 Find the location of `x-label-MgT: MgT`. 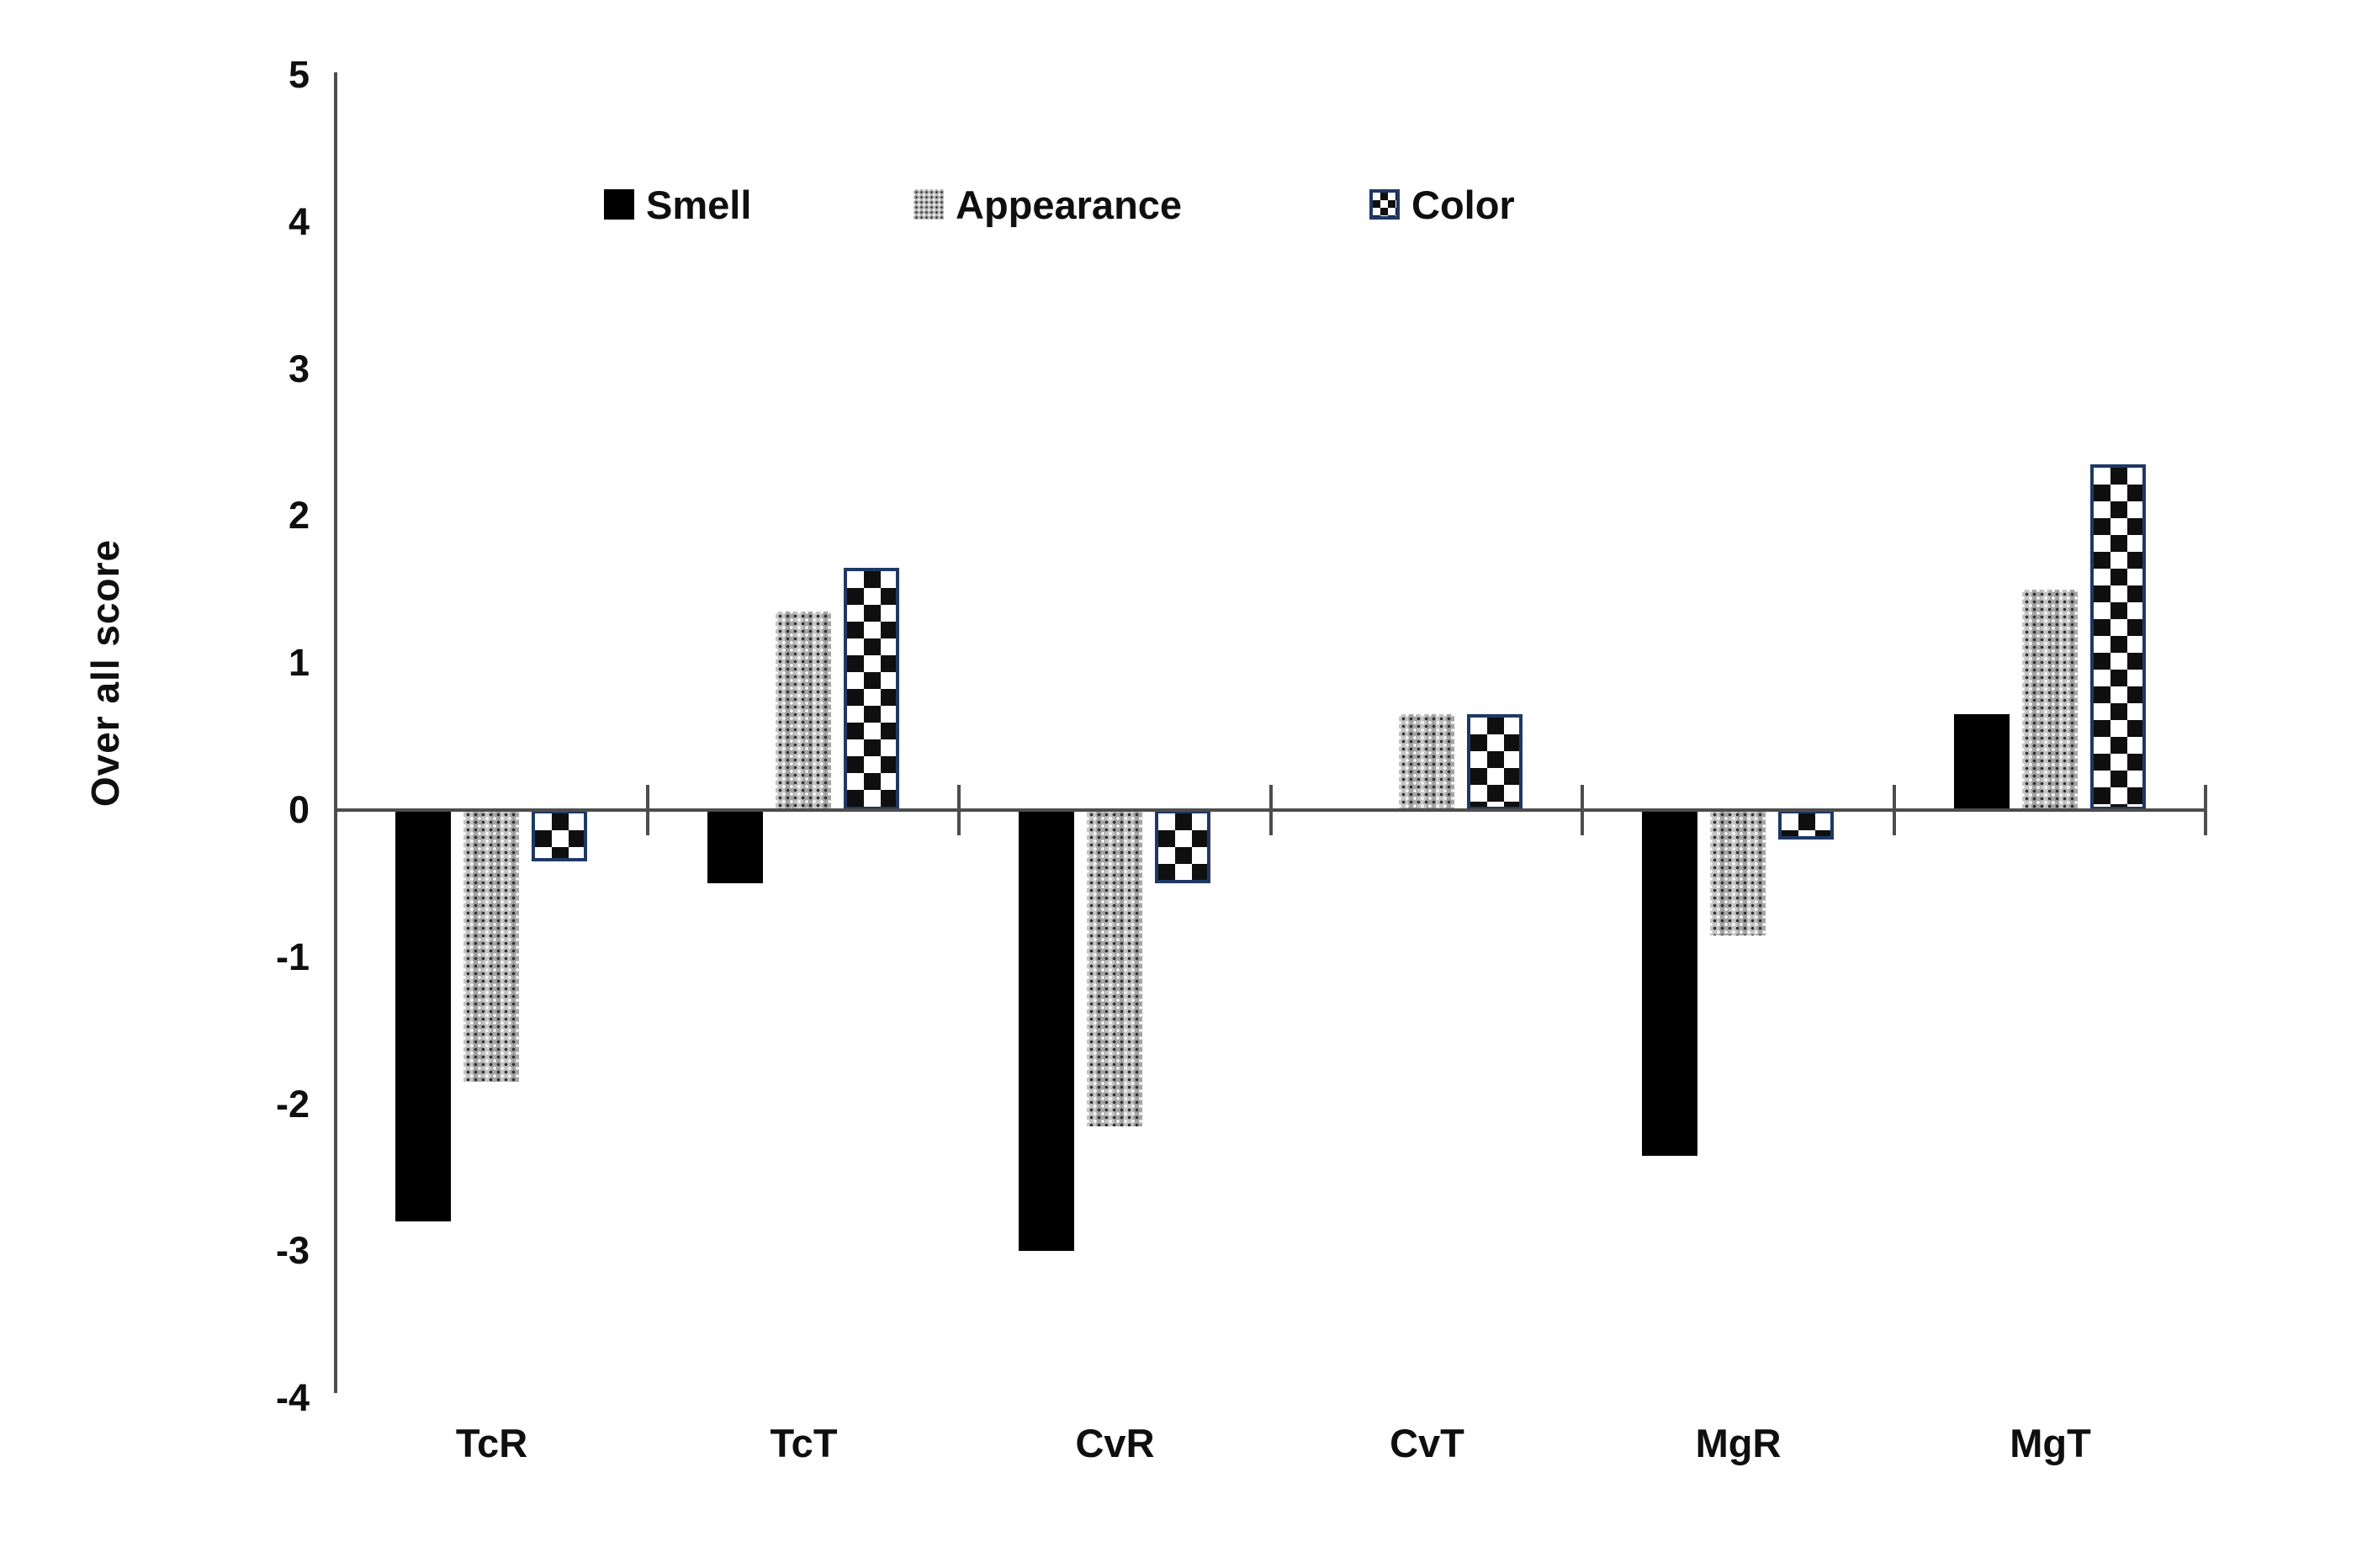

x-label-MgT: MgT is located at coordinates (2051, 1443).